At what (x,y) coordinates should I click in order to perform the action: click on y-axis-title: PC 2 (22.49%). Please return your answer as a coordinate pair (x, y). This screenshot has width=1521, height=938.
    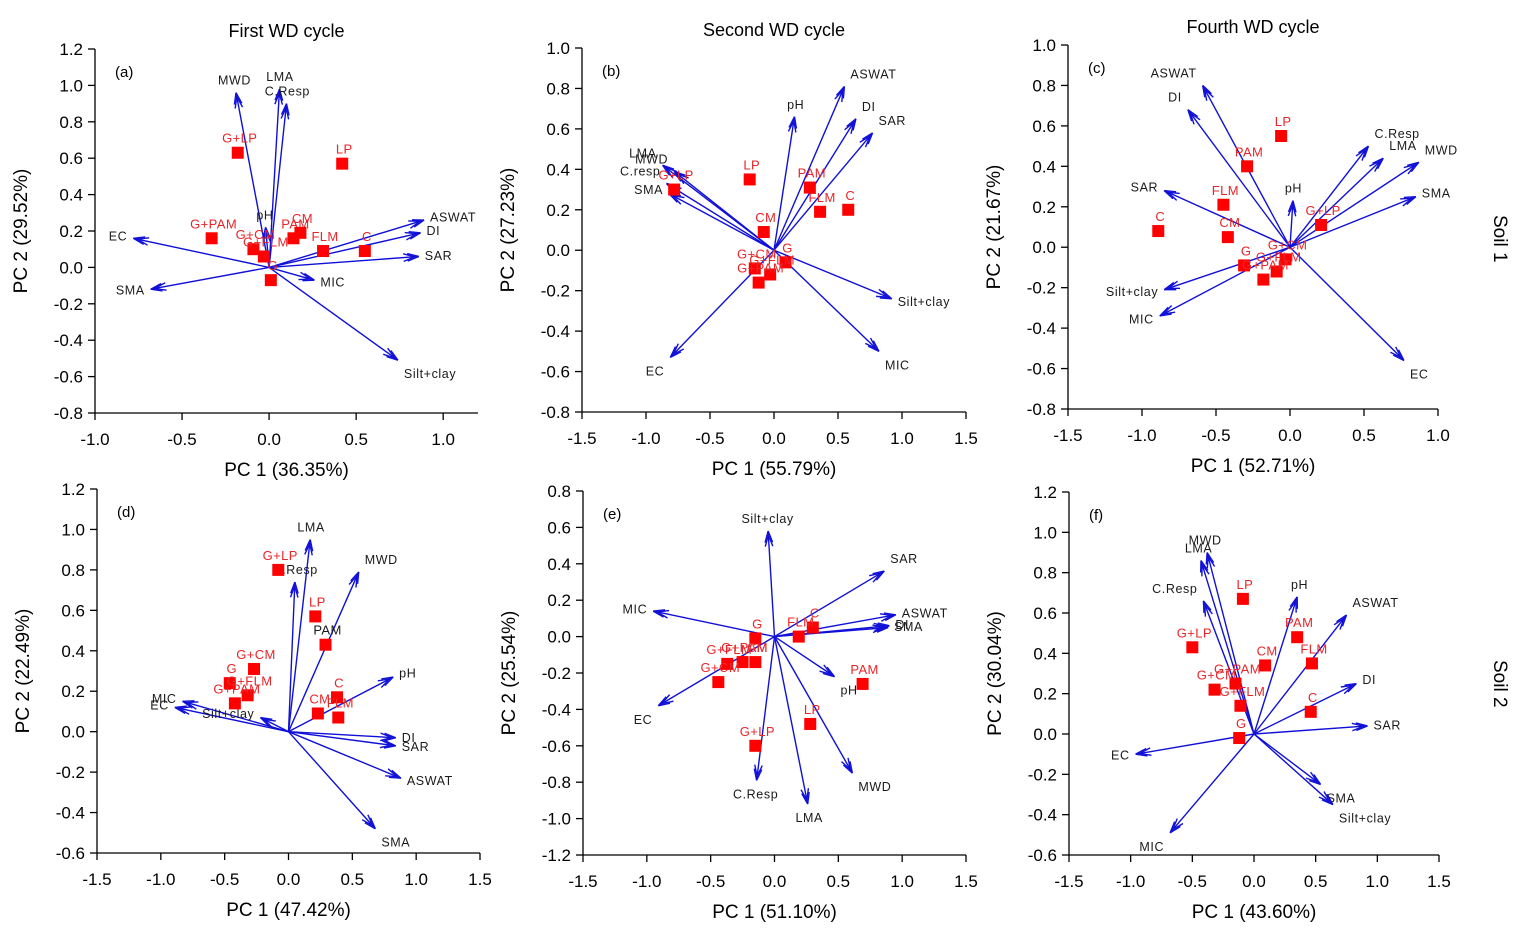
    Looking at the image, I should click on (23, 671).